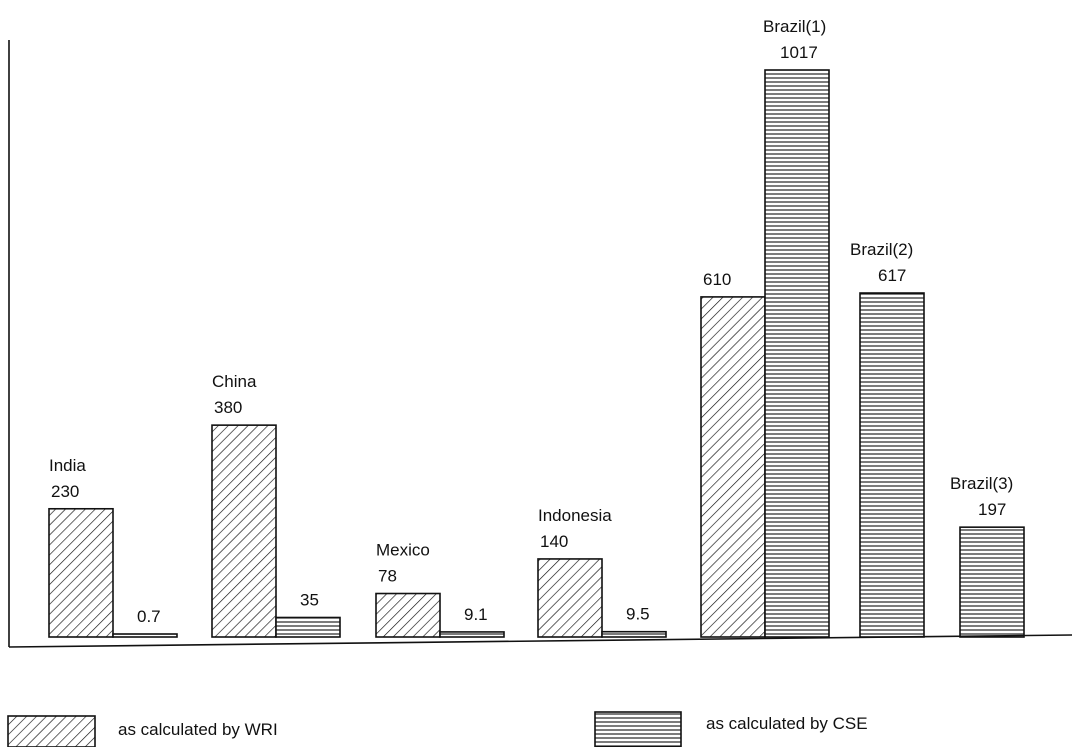 This screenshot has height=747, width=1074. Describe the element at coordinates (794, 26) in the screenshot. I see `category-label-brazil-1: Brazil(1)` at that location.